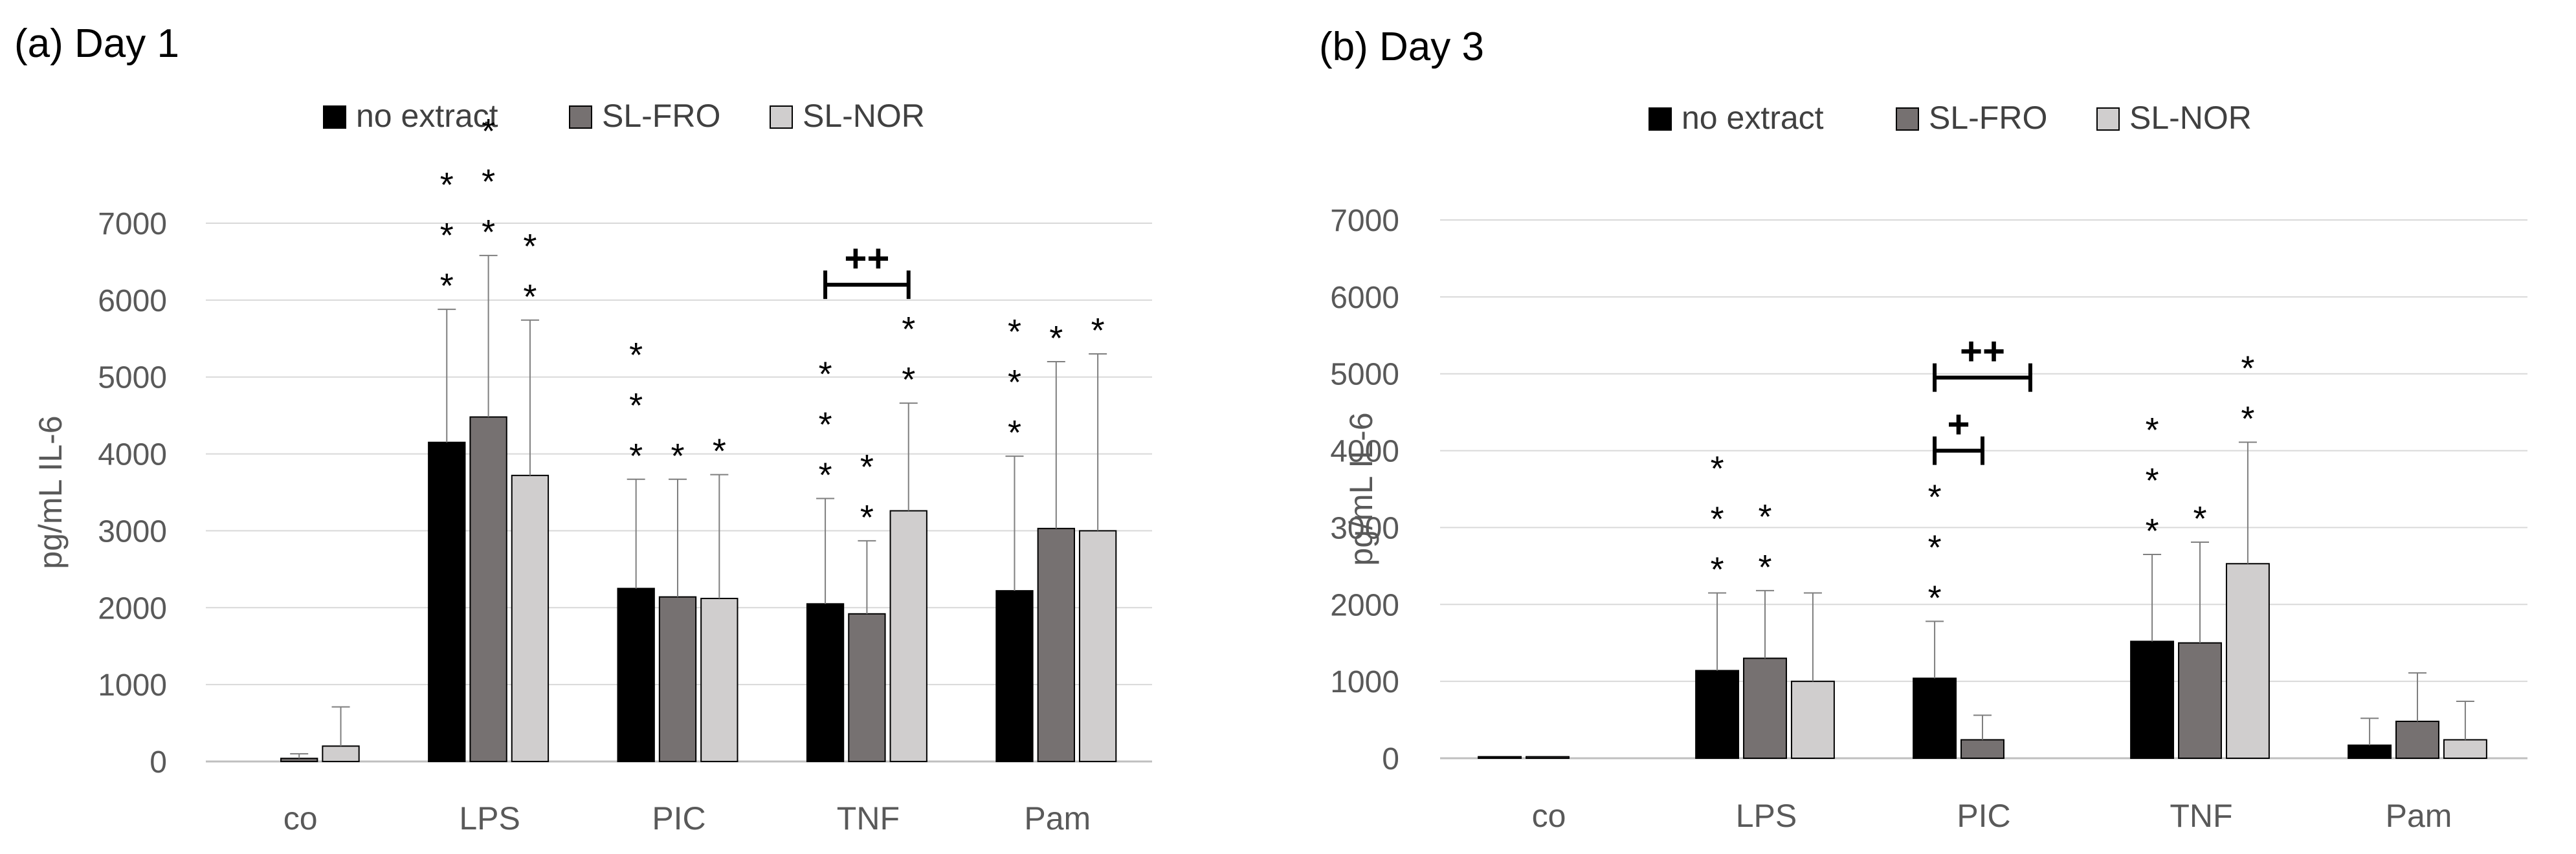 Image resolution: width=2576 pixels, height=854 pixels. What do you see at coordinates (1401, 47) in the screenshot?
I see `panel-title: (b) Day 3` at bounding box center [1401, 47].